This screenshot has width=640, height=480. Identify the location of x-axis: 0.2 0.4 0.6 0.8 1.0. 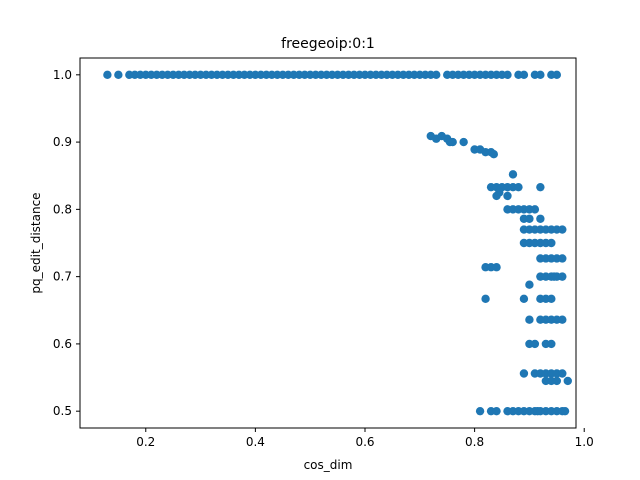
(365, 438).